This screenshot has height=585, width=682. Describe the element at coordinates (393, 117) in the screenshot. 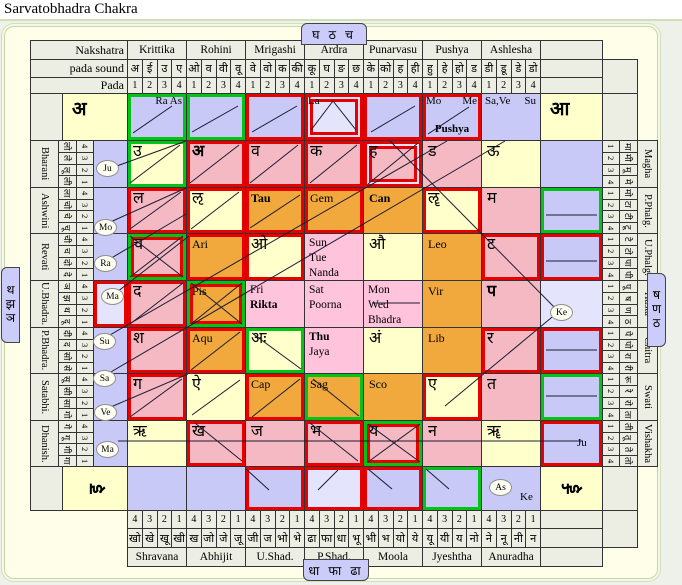

I see `grid-cell-r0-c5` at that location.